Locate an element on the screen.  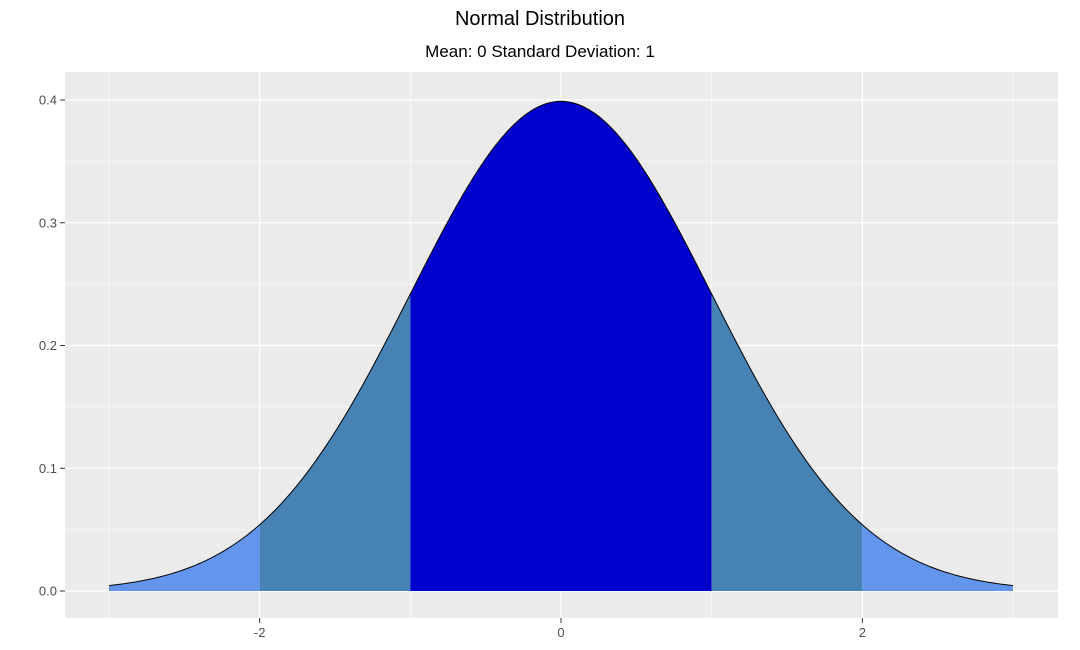
y-tick-label: 0.2 is located at coordinates (48, 345).